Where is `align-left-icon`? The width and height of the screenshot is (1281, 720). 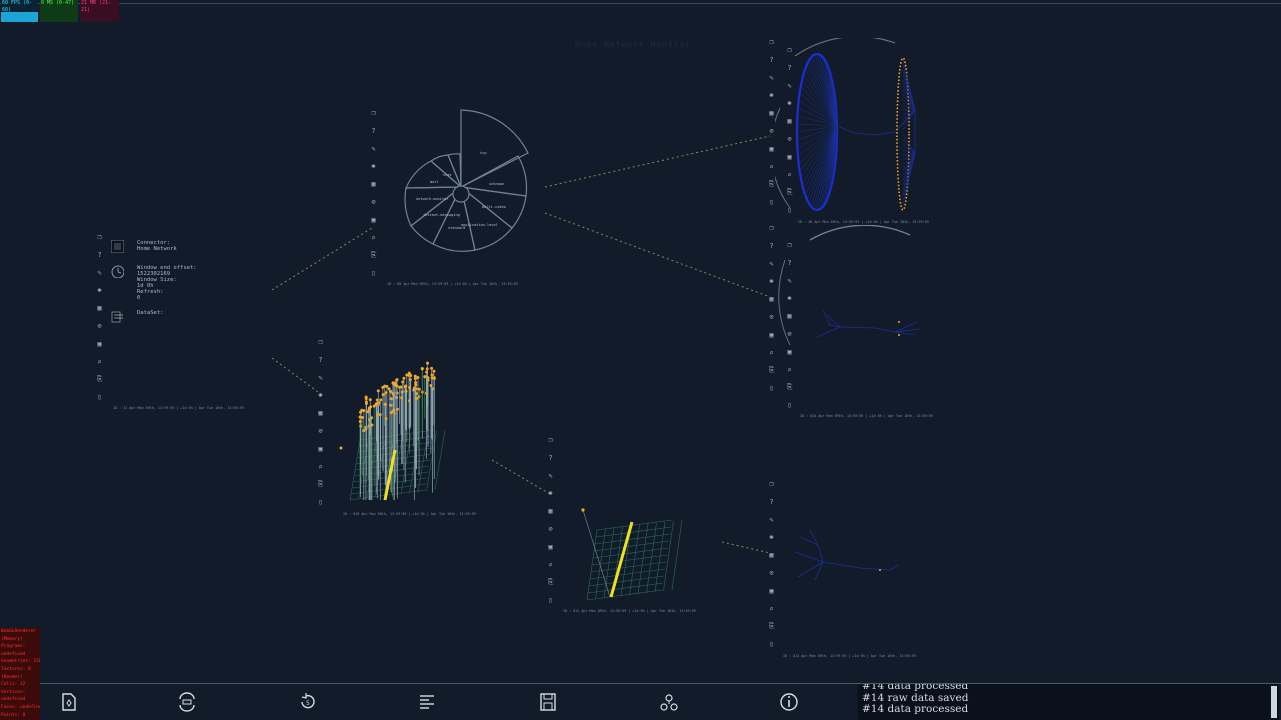
align-left-icon is located at coordinates (427, 702).